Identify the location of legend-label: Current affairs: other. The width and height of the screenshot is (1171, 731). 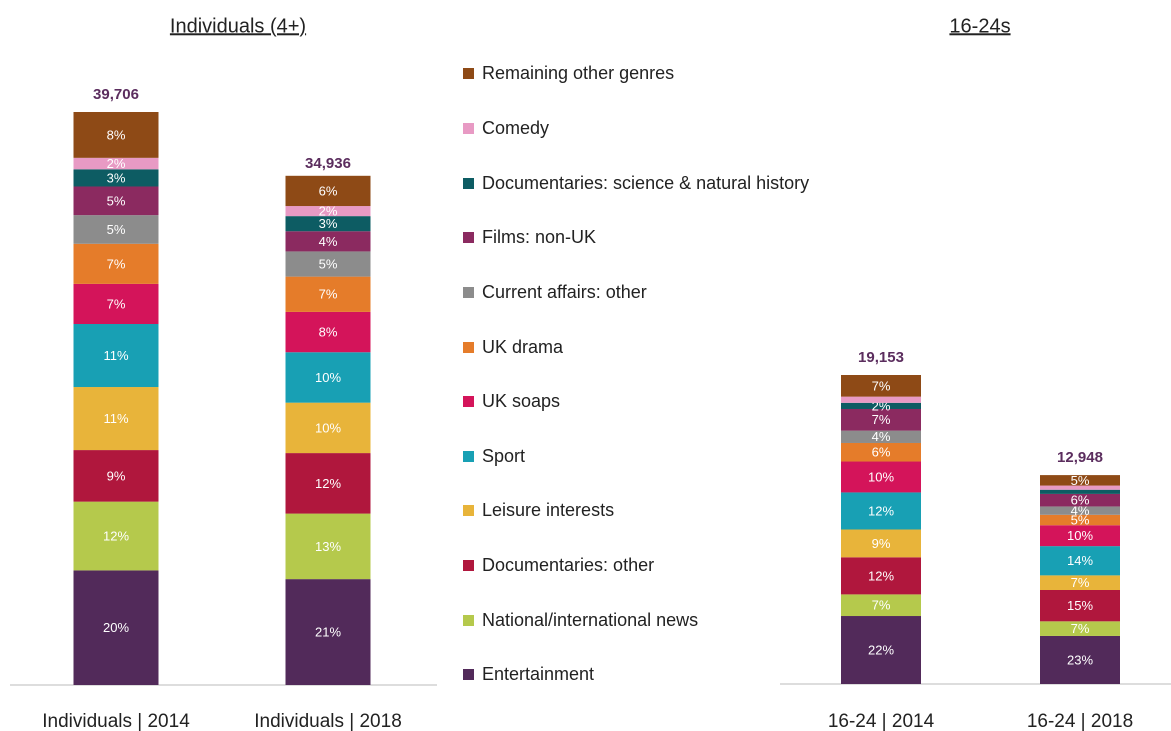
(564, 292).